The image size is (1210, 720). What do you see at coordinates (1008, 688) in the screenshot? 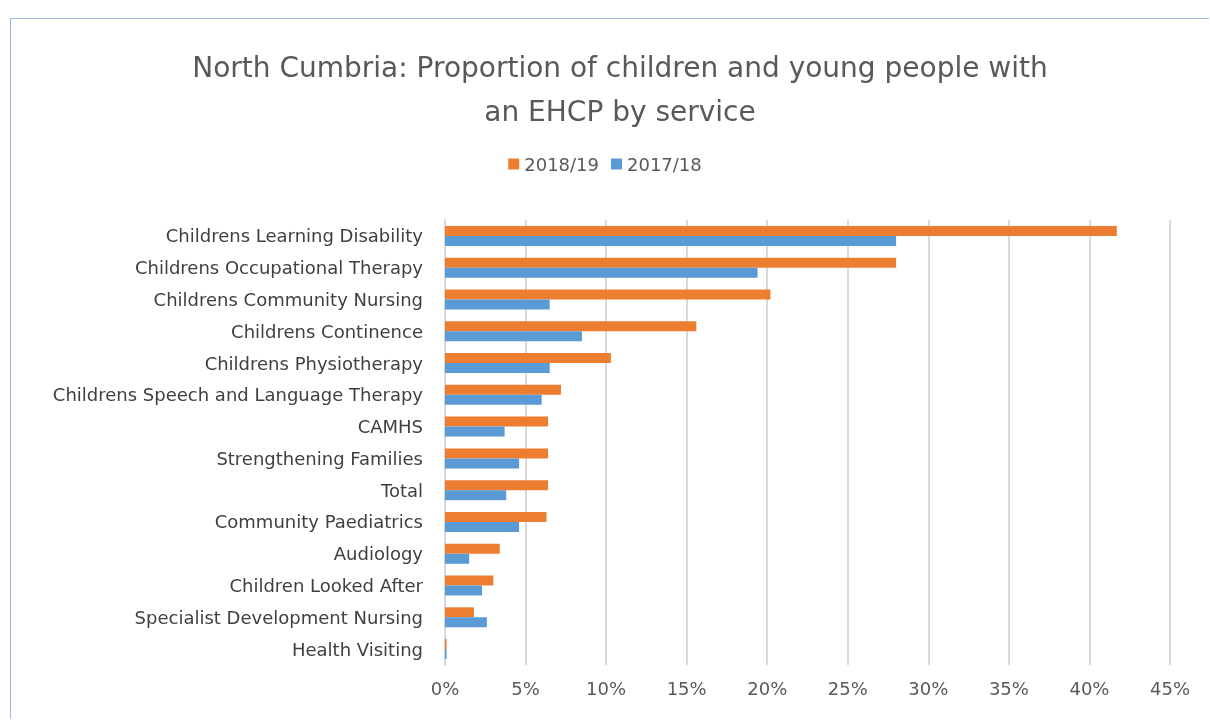
I see `x-tick-label: 35%` at bounding box center [1008, 688].